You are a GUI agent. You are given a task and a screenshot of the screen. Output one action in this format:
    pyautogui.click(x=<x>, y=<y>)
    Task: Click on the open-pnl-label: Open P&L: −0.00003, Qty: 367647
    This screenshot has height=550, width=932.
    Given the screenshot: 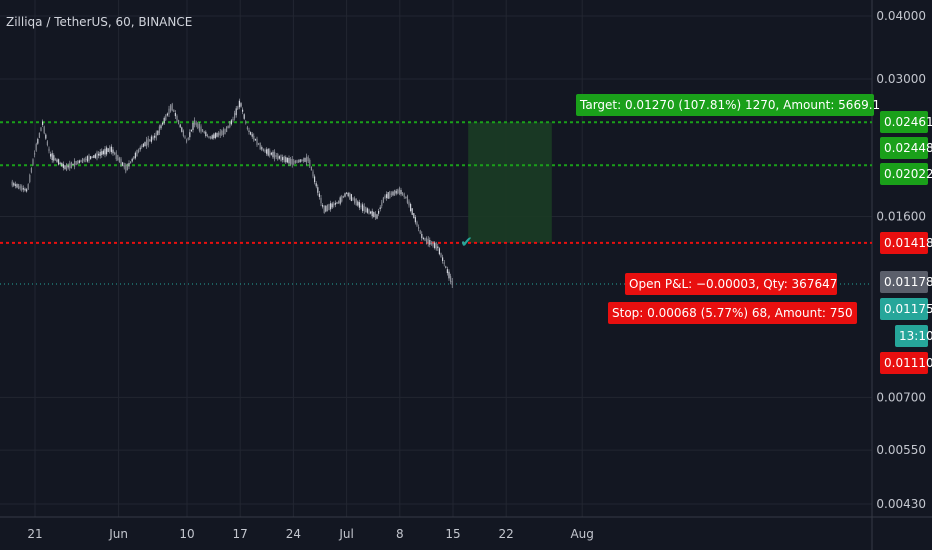 What is the action you would take?
    pyautogui.click(x=731, y=284)
    